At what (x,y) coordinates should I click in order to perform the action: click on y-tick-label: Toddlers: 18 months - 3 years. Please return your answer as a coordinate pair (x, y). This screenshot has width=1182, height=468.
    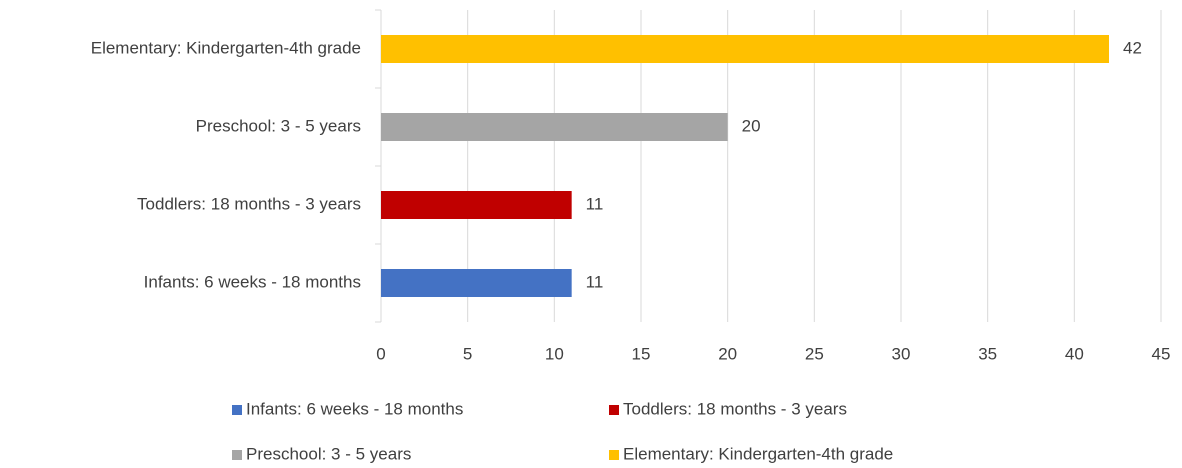
    Looking at the image, I should click on (249, 203).